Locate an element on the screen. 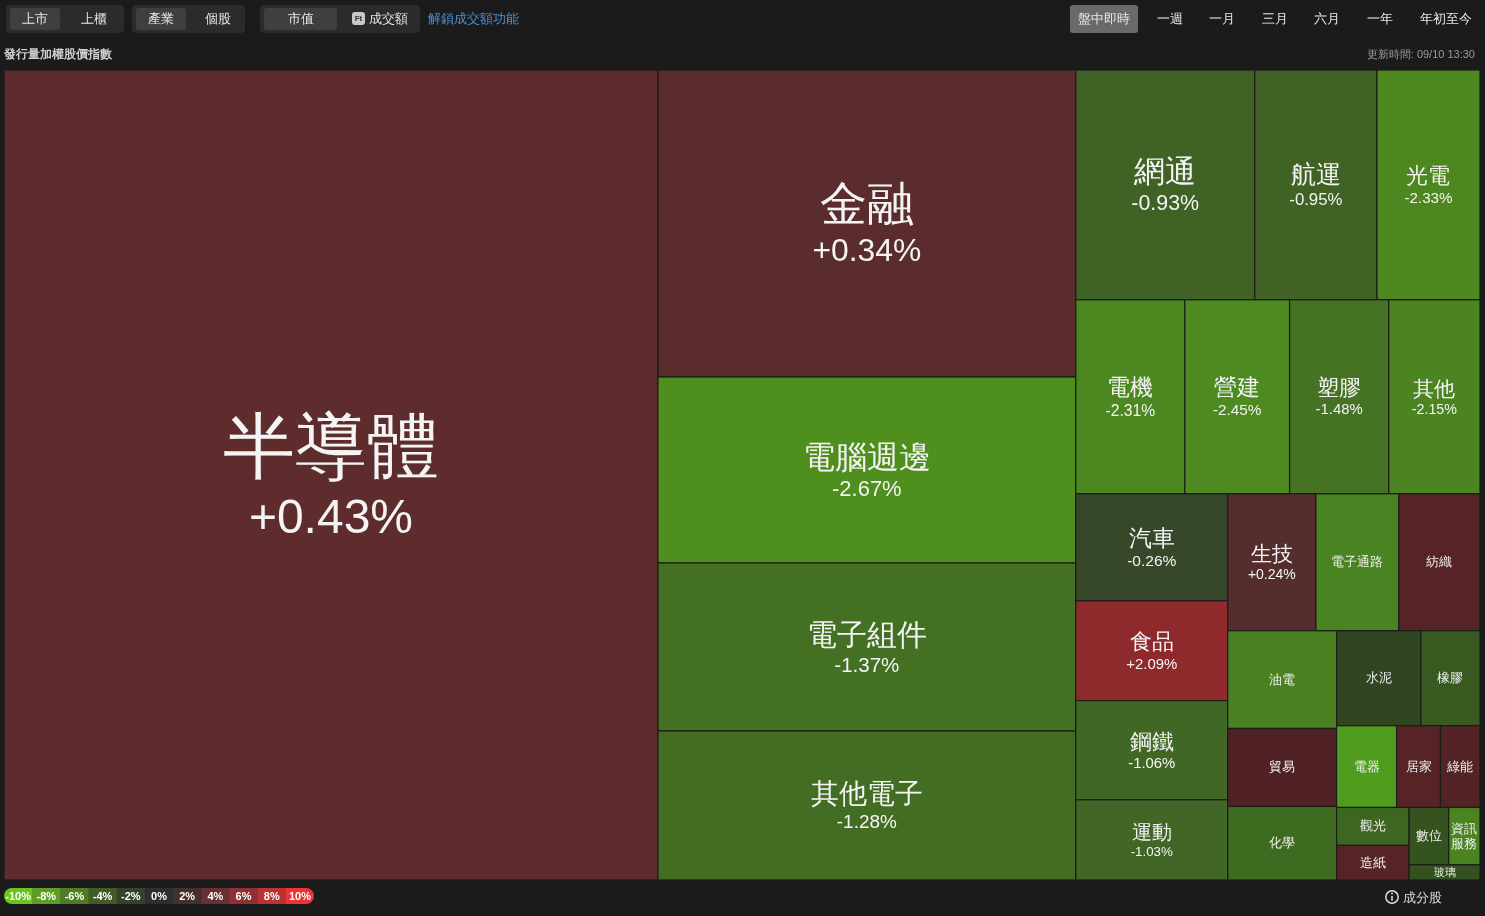 This screenshot has width=1485, height=916. category-label: 電機 is located at coordinates (1130, 387).